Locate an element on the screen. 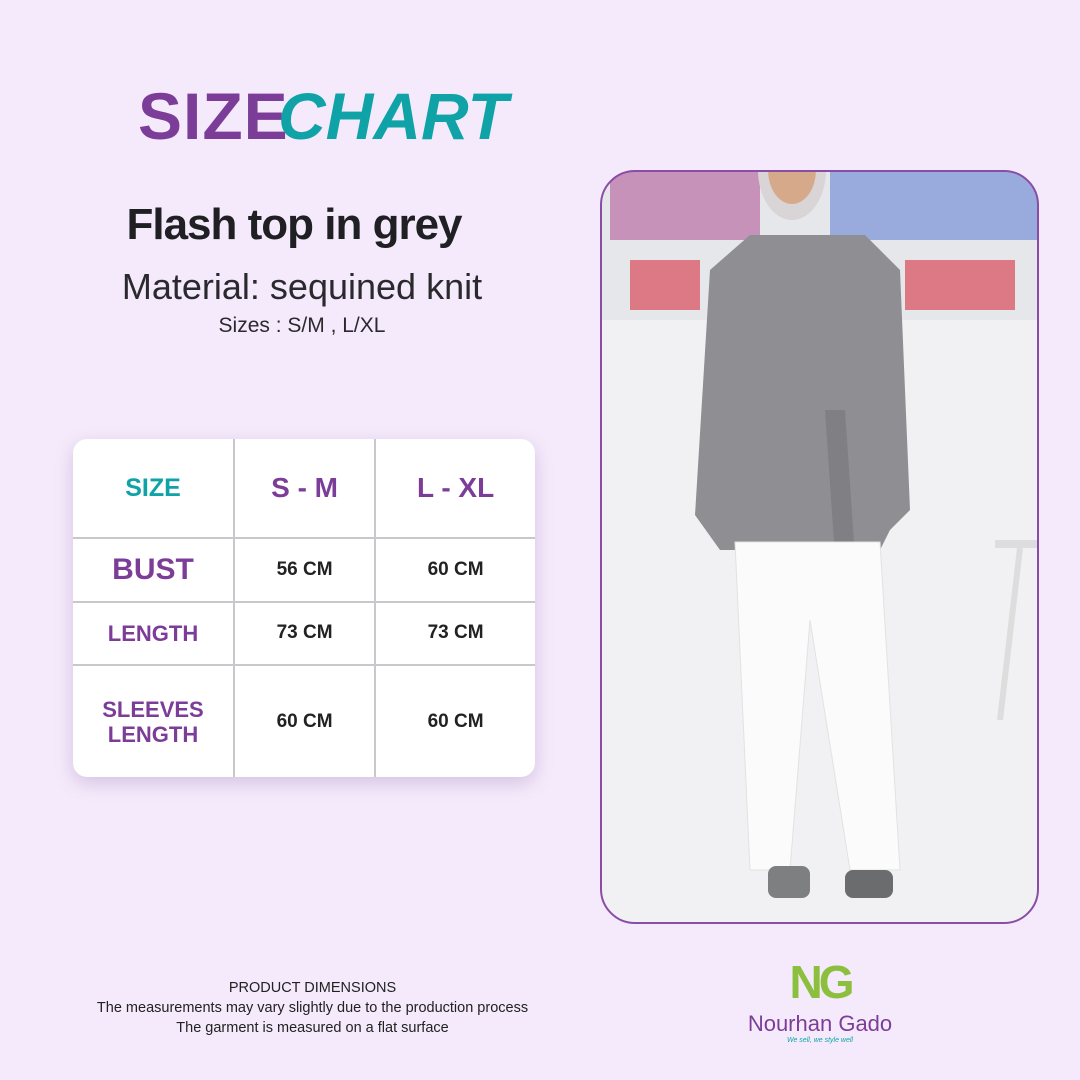 This screenshot has width=1080, height=1080. header-cell: L - XL is located at coordinates (454, 489).